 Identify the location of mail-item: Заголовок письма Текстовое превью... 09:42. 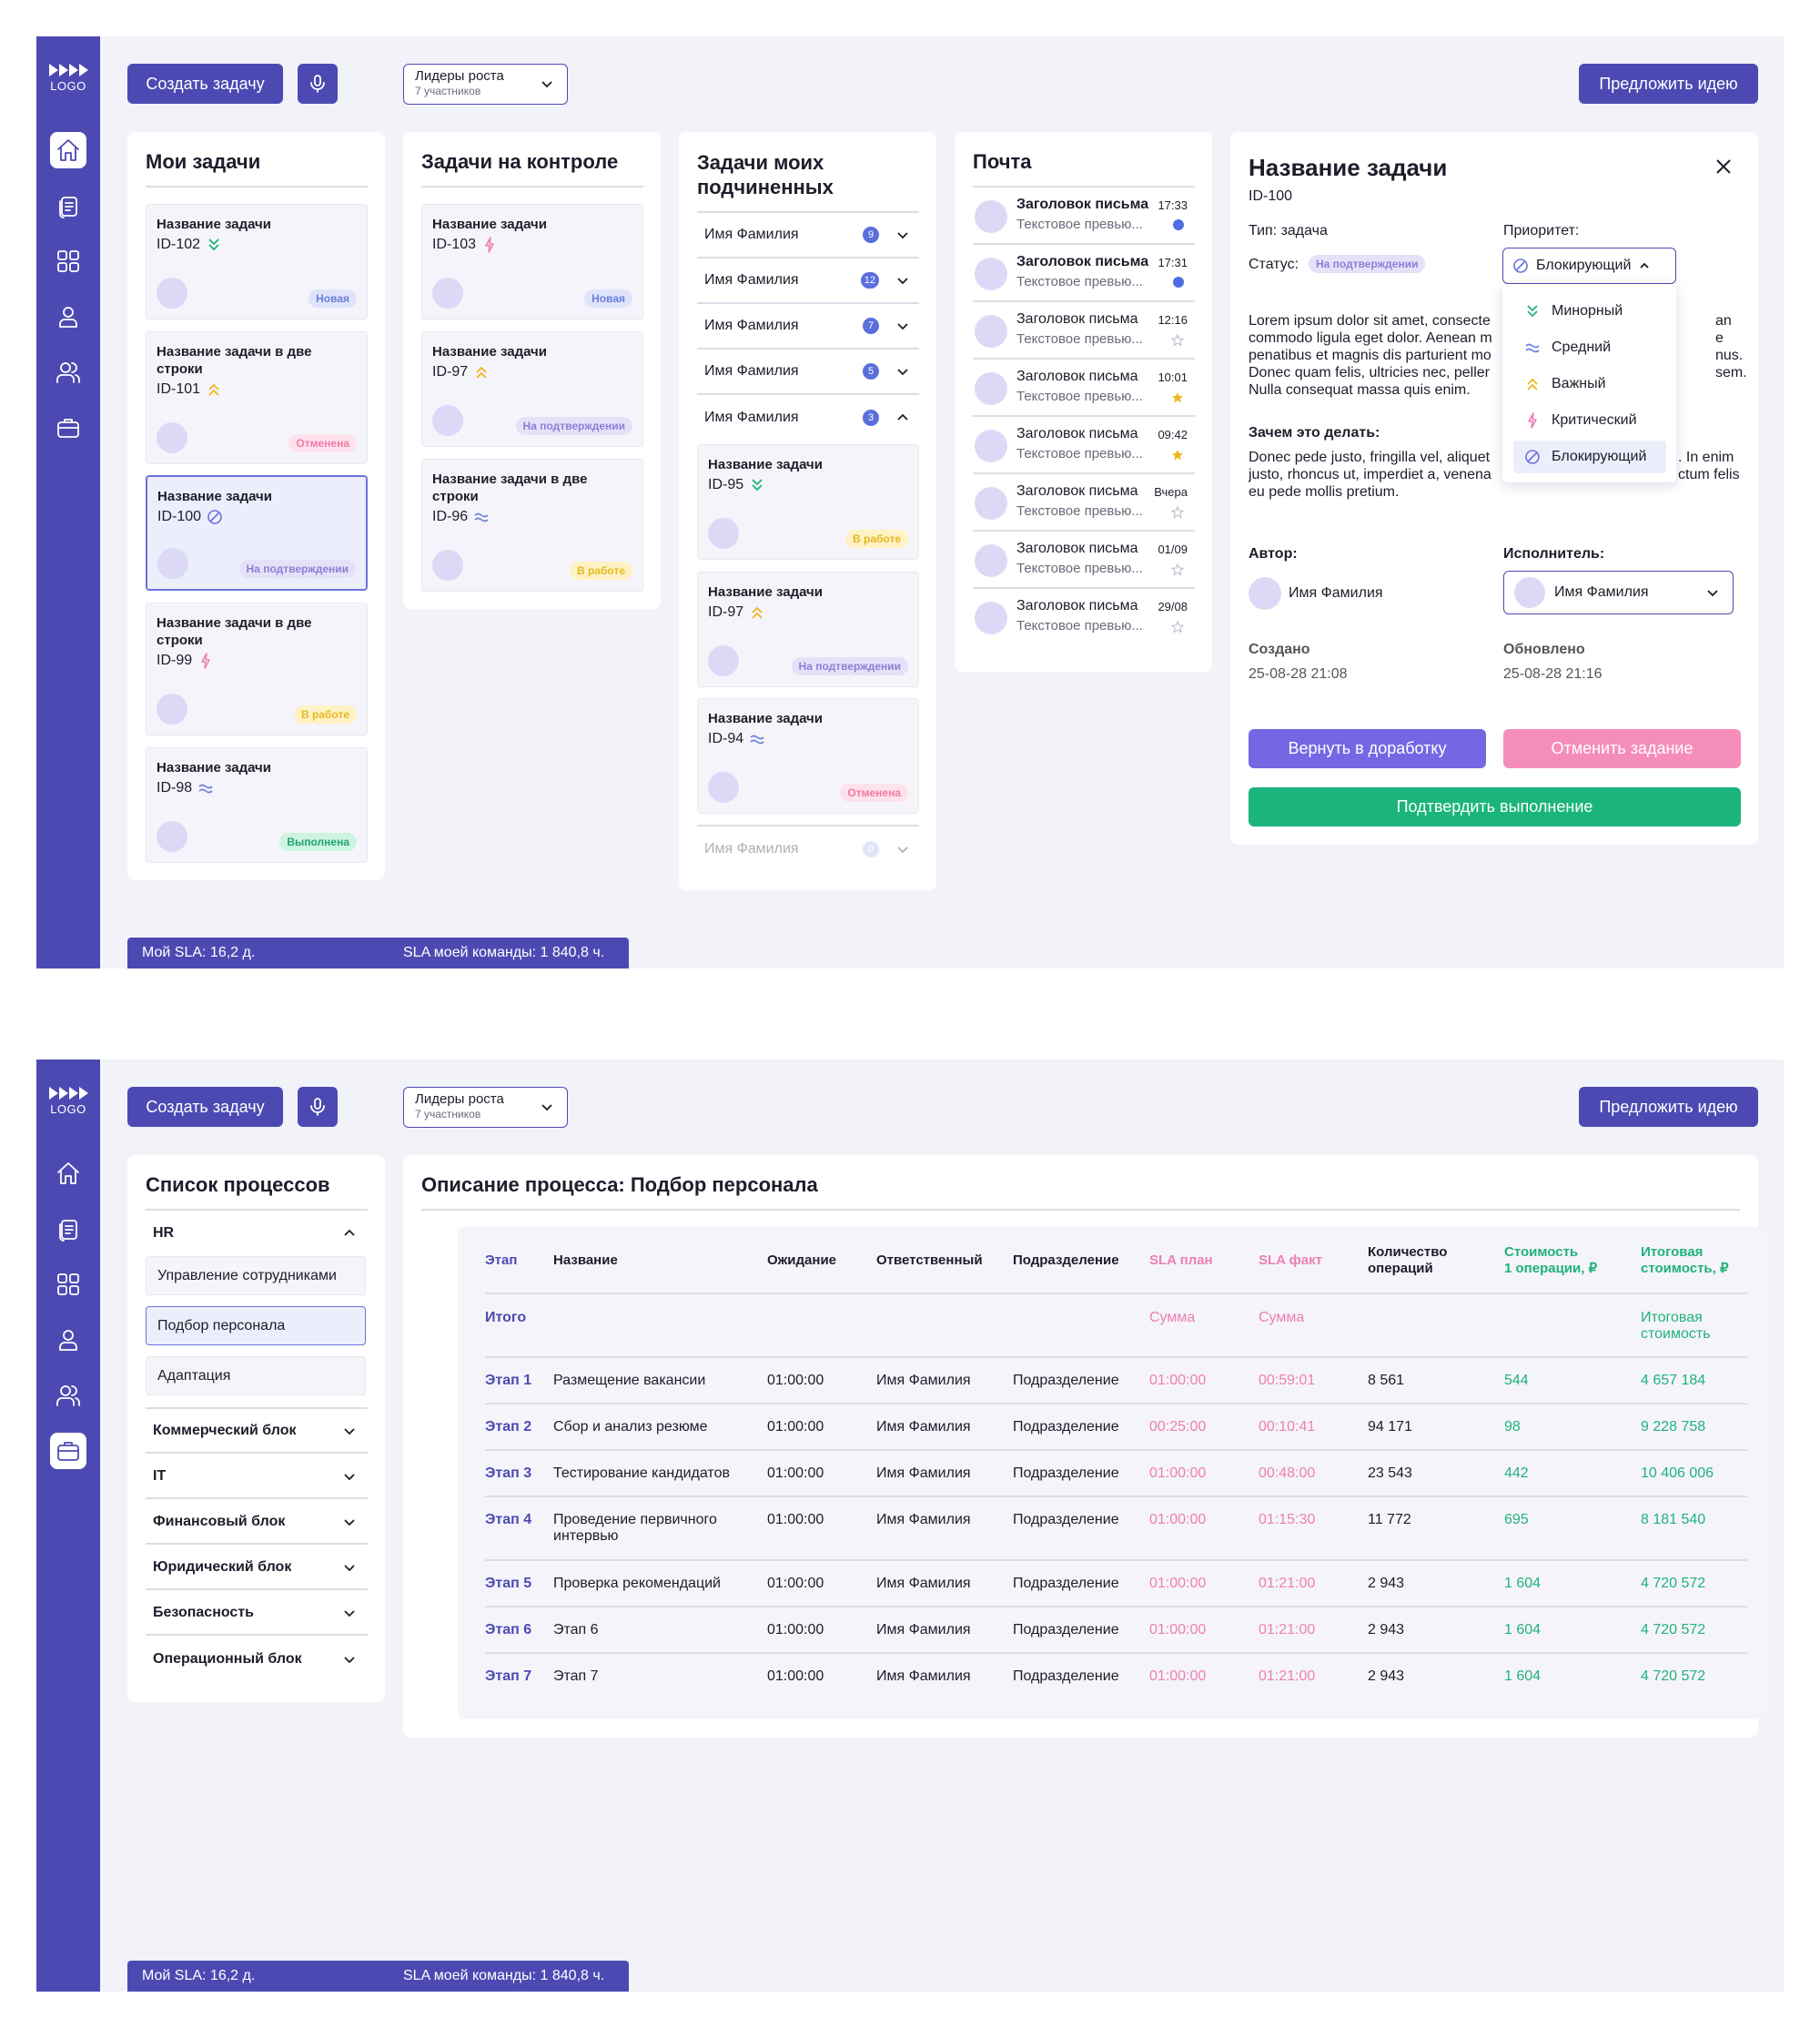
(1084, 445).